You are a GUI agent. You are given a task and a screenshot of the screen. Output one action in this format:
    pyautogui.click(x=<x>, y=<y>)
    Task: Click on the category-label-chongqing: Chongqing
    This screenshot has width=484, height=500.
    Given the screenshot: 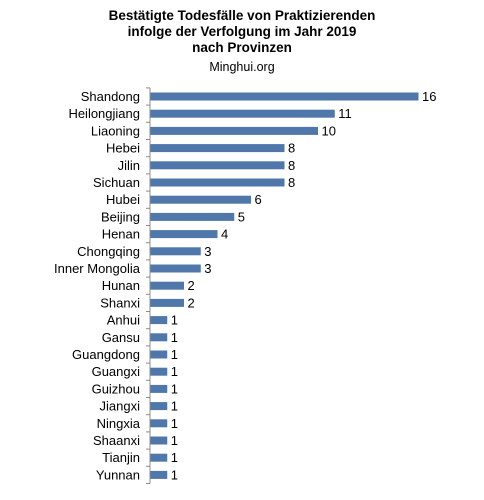 What is the action you would take?
    pyautogui.click(x=108, y=251)
    